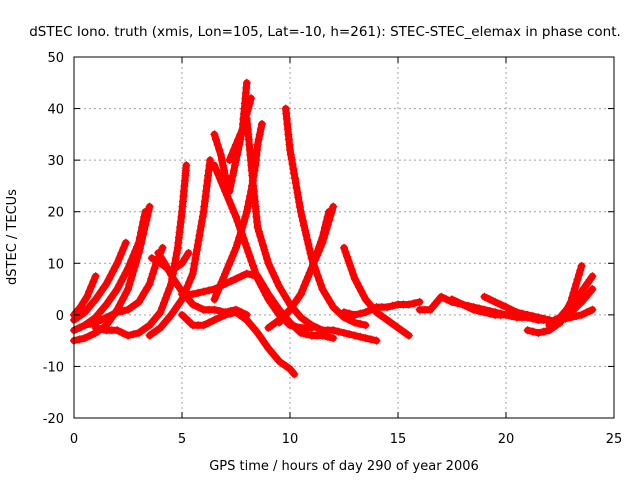 The width and height of the screenshot is (640, 480). Describe the element at coordinates (382, 308) in the screenshot. I see `series-arc22` at that location.